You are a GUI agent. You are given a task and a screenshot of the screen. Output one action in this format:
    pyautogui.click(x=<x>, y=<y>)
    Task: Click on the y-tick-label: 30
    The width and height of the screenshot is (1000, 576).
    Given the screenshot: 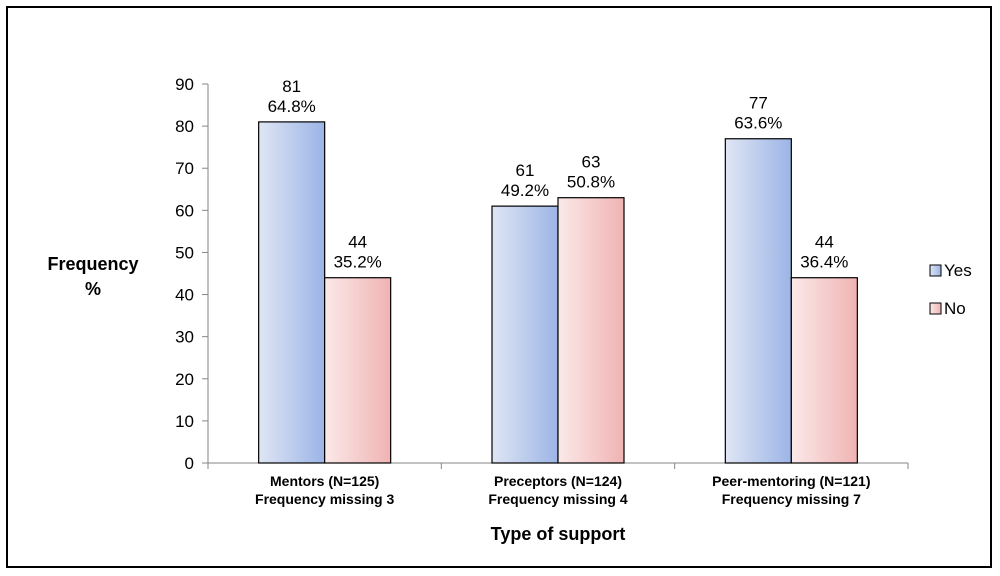 What is the action you would take?
    pyautogui.click(x=184, y=337)
    